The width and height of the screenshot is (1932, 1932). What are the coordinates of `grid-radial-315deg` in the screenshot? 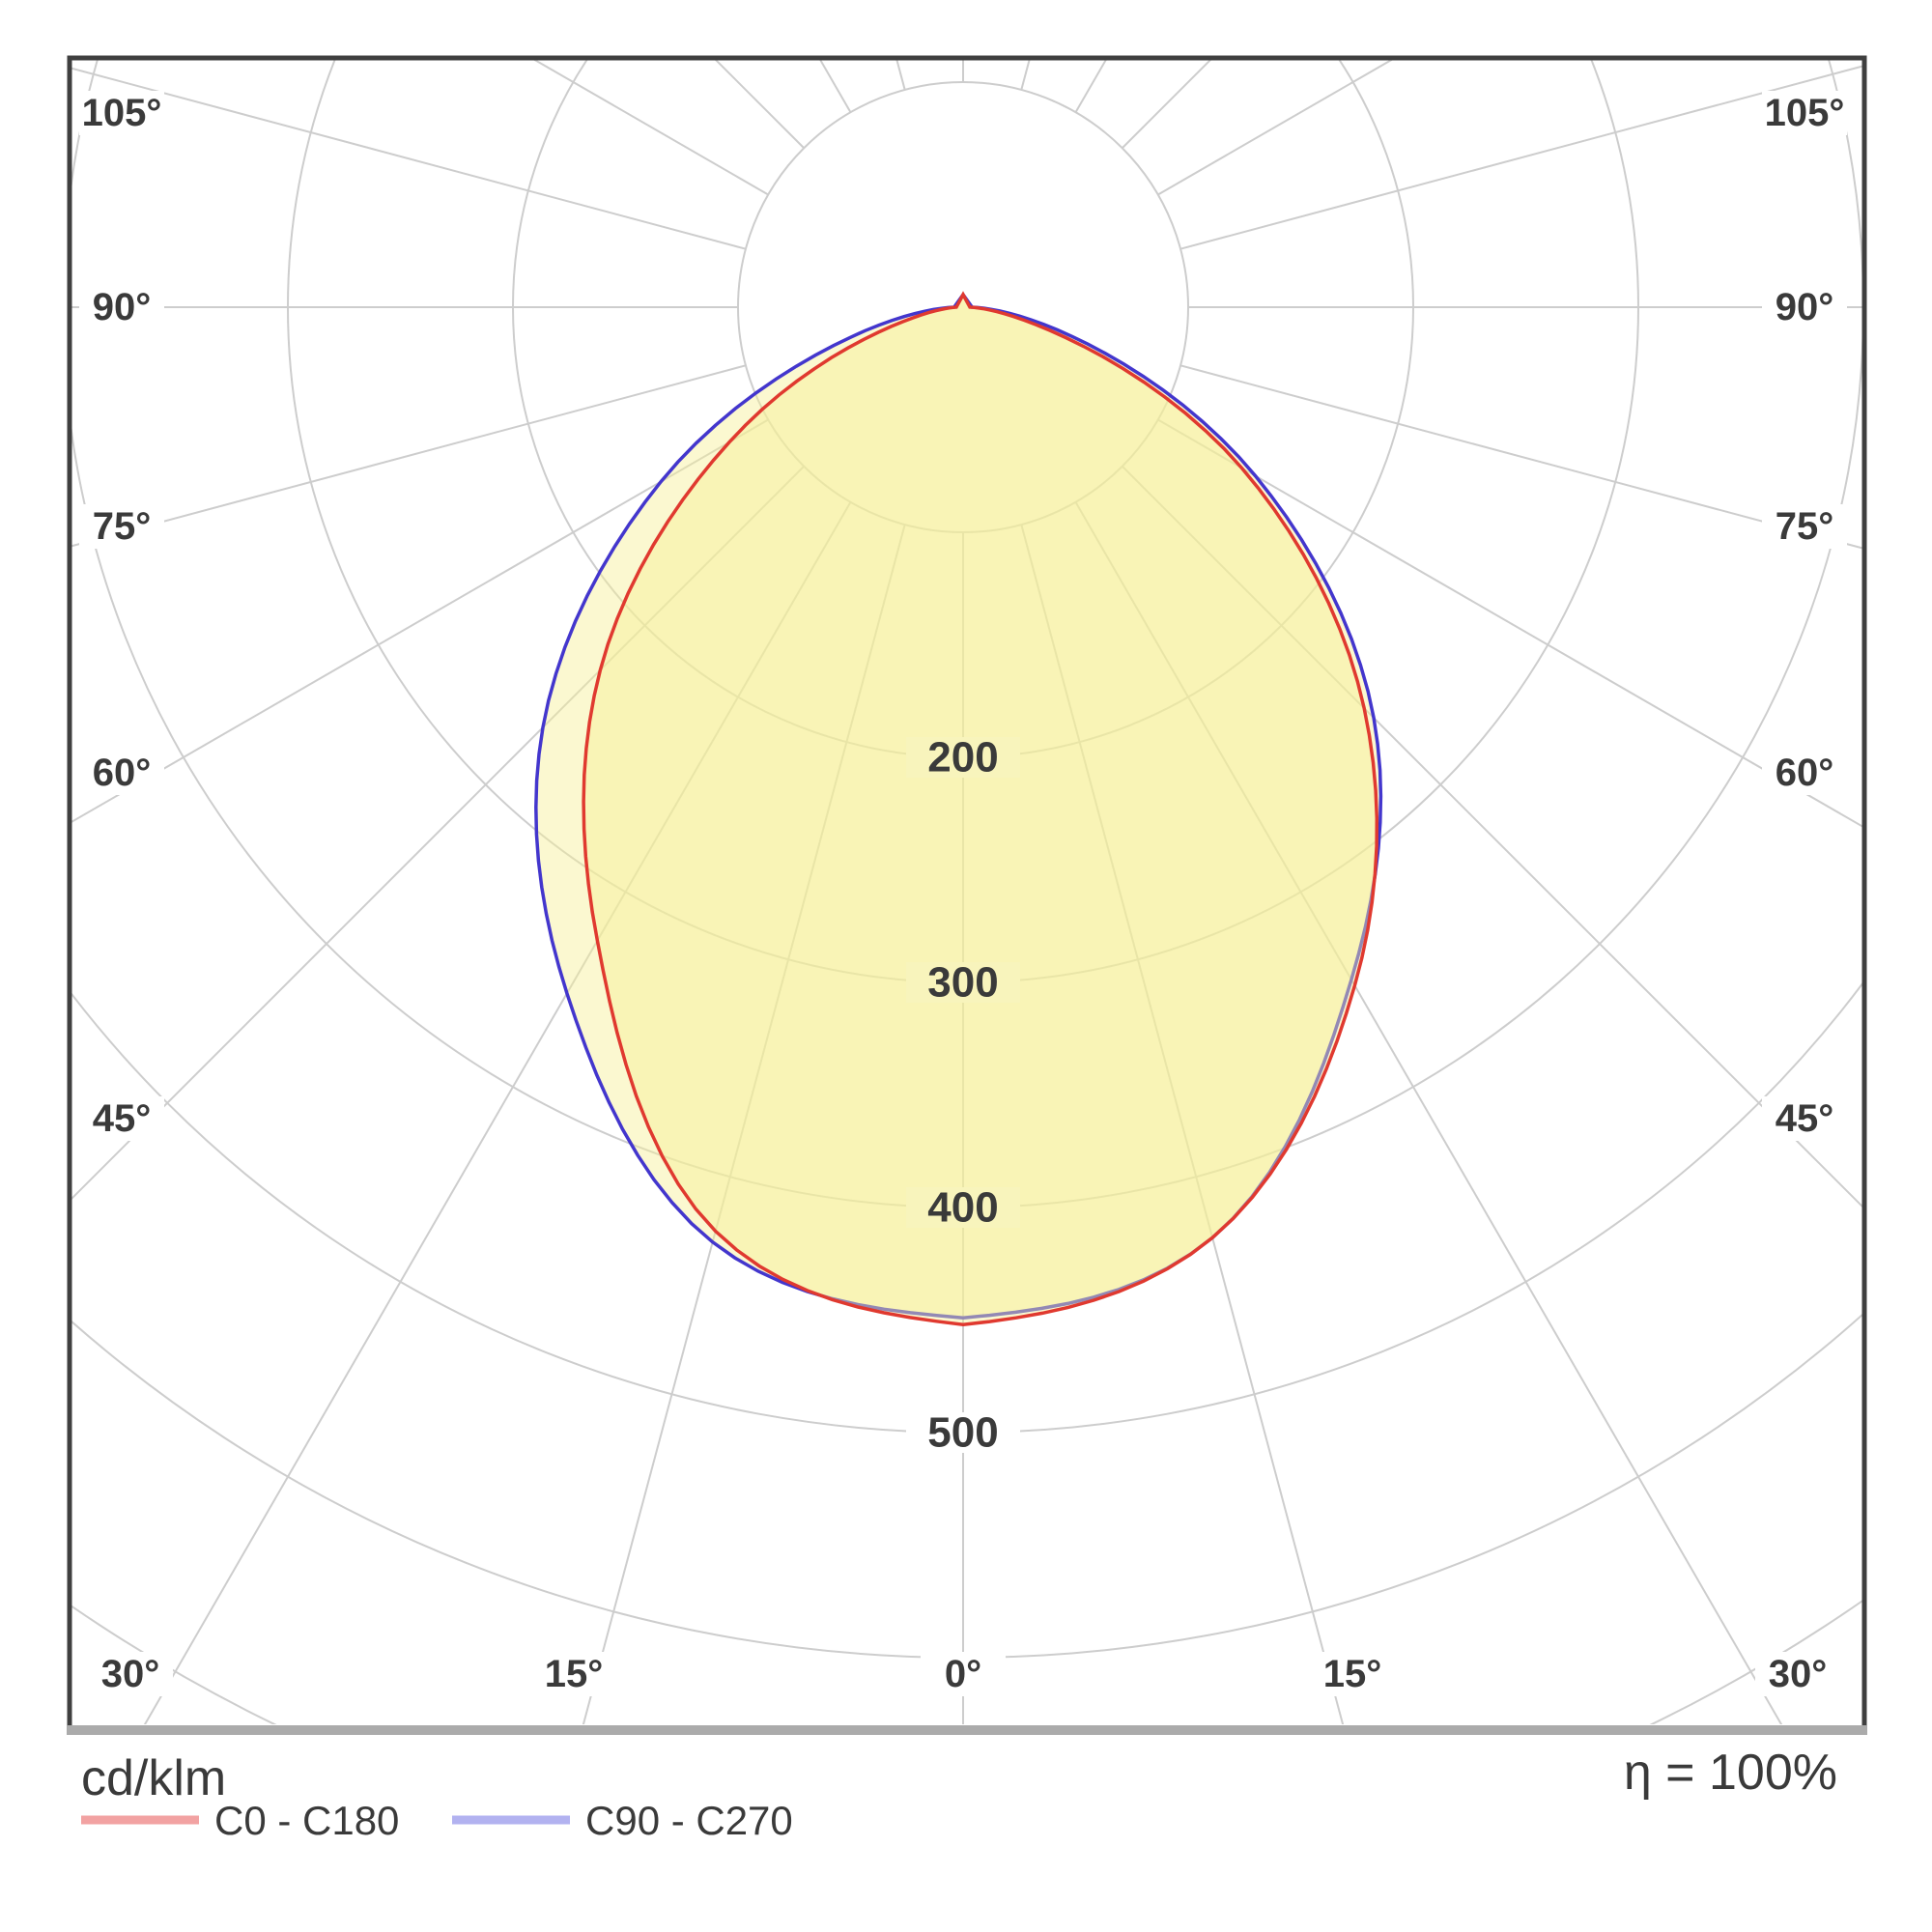 It's located at (438, 833).